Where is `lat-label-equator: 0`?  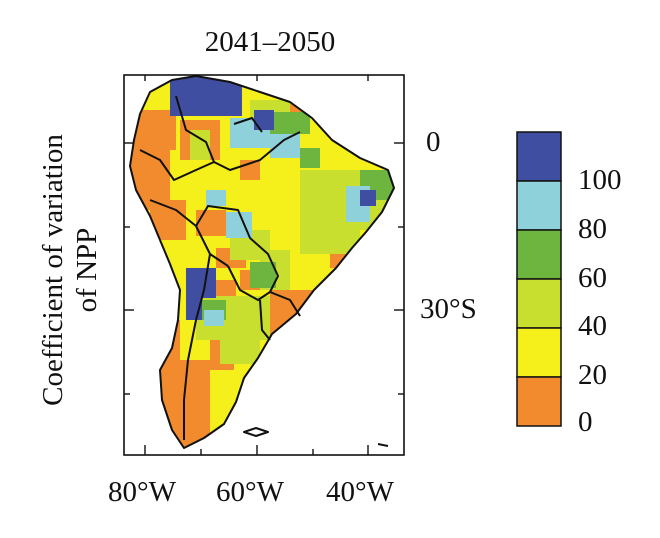
lat-label-equator: 0 is located at coordinates (433, 142).